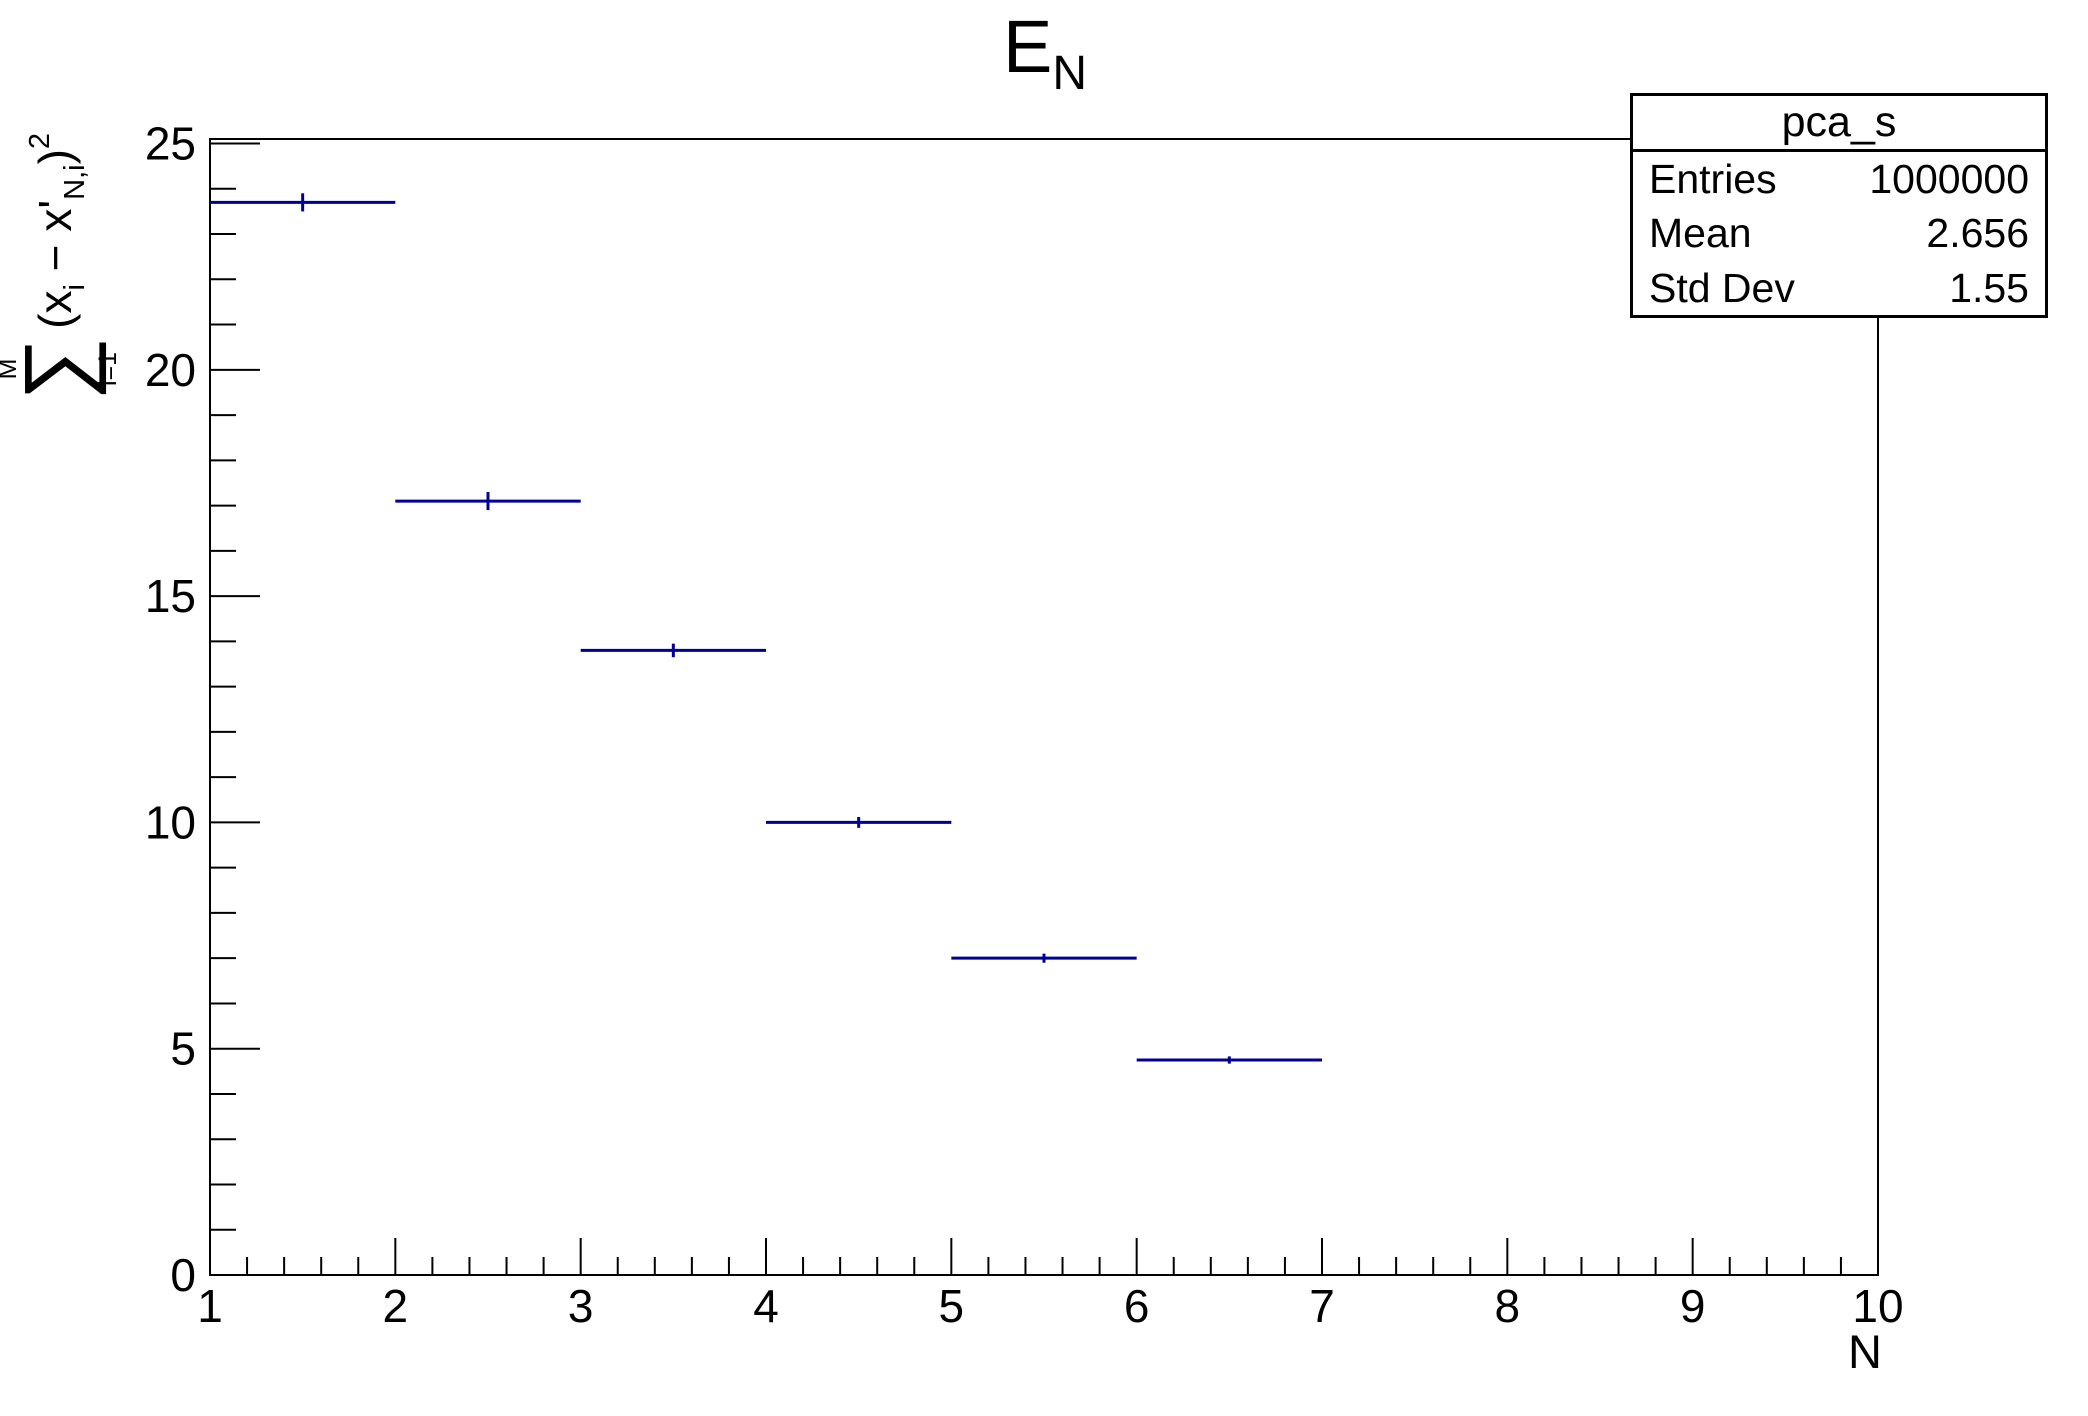  Describe the element at coordinates (210, 1306) in the screenshot. I see `svg-text: 1` at that location.